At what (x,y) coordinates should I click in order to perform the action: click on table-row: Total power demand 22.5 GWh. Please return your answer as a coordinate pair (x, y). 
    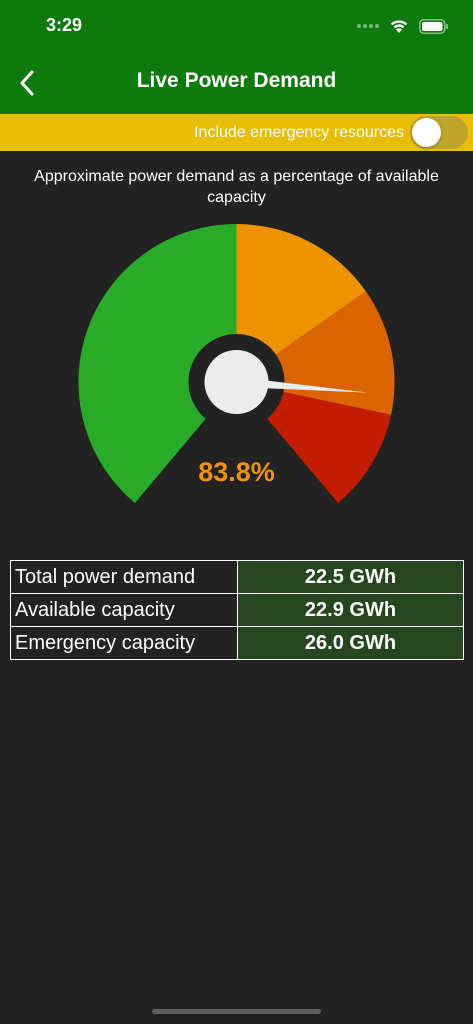
    Looking at the image, I should click on (237, 577).